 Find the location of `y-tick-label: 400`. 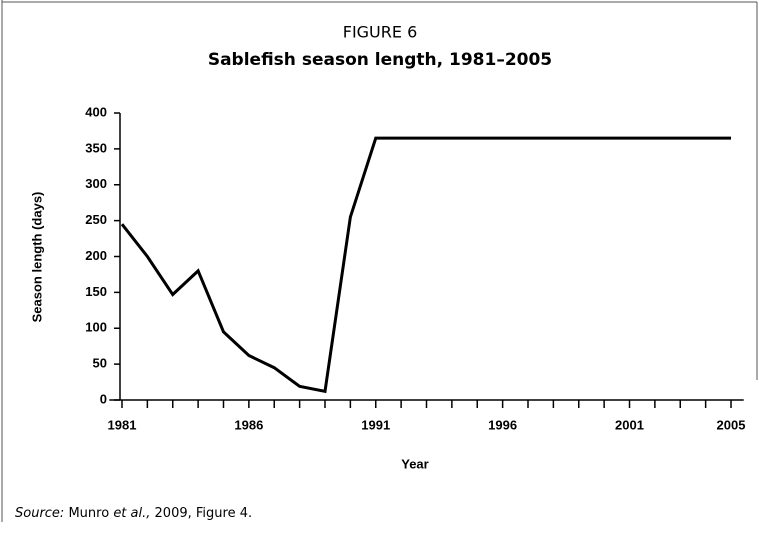

y-tick-label: 400 is located at coordinates (96, 111).